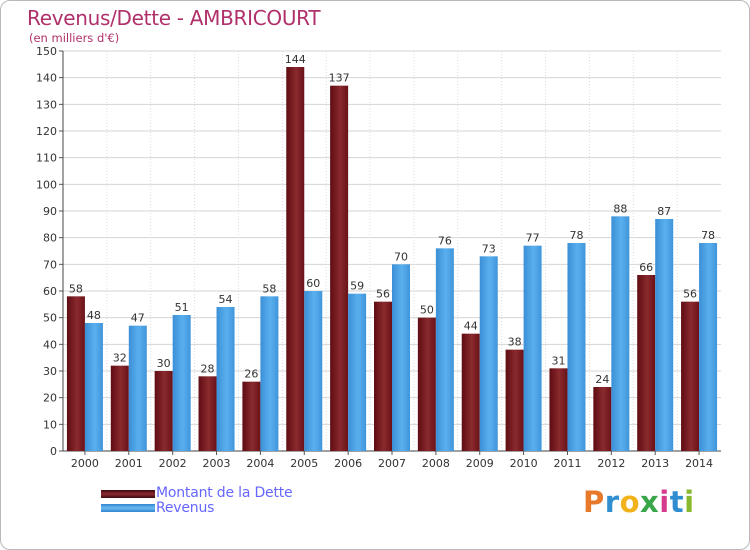 This screenshot has width=750, height=550. Describe the element at coordinates (50, 344) in the screenshot. I see `y-tick-label: 40` at that location.